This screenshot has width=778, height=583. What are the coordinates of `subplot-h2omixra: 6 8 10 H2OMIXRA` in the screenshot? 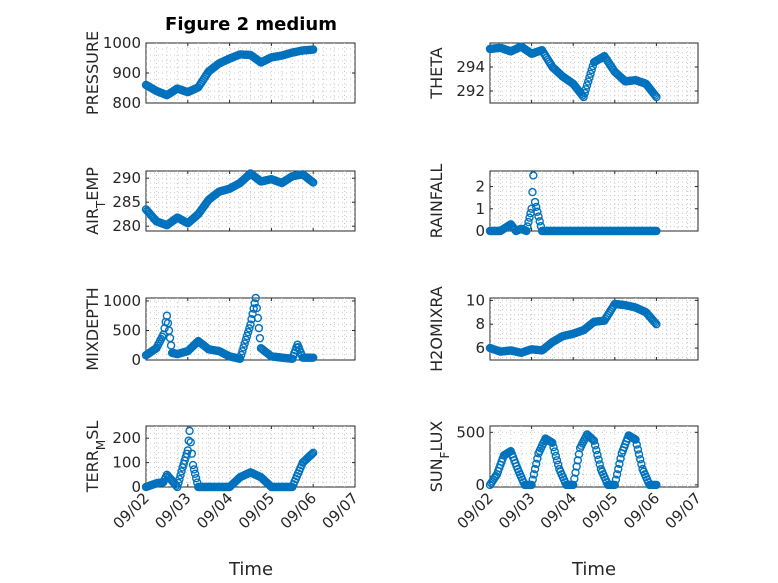 It's located at (563, 329).